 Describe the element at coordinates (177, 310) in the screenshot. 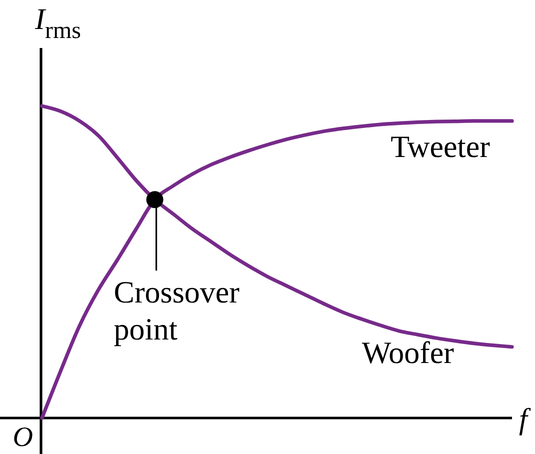

I see `annotation: Crossover point` at that location.